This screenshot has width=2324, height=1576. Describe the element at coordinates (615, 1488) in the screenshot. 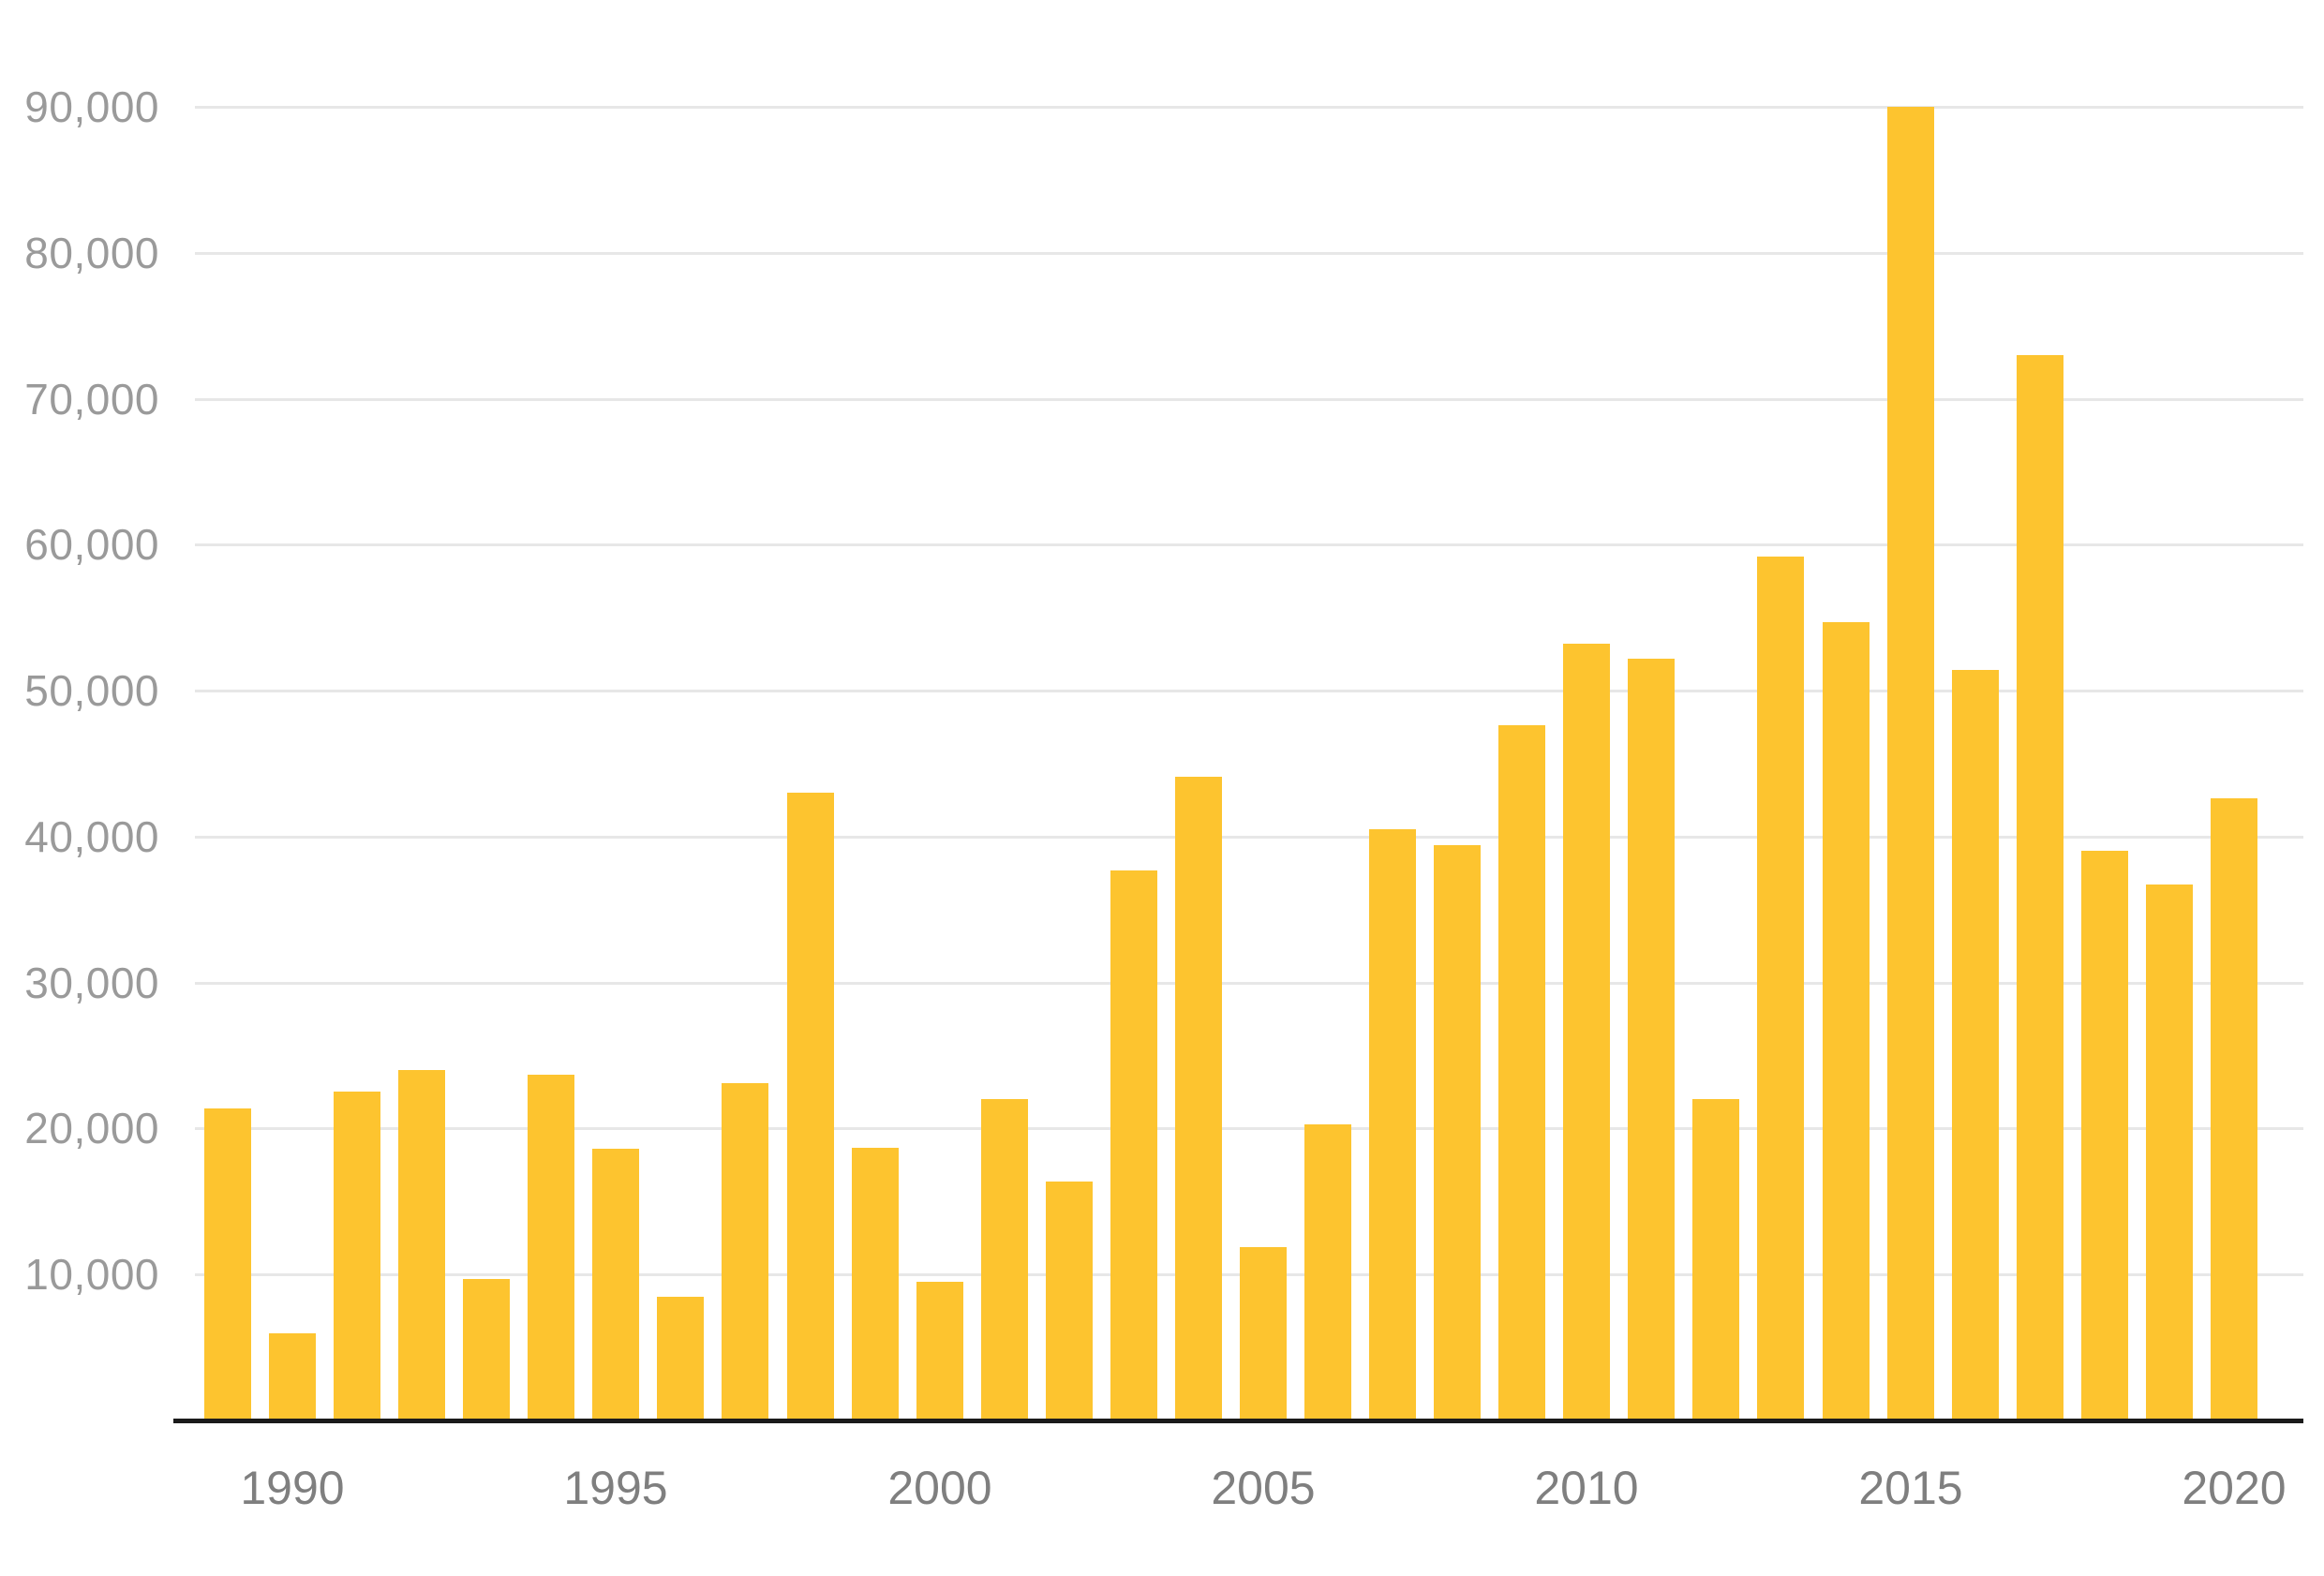

I see `x-tick-label-1995: 1995` at that location.